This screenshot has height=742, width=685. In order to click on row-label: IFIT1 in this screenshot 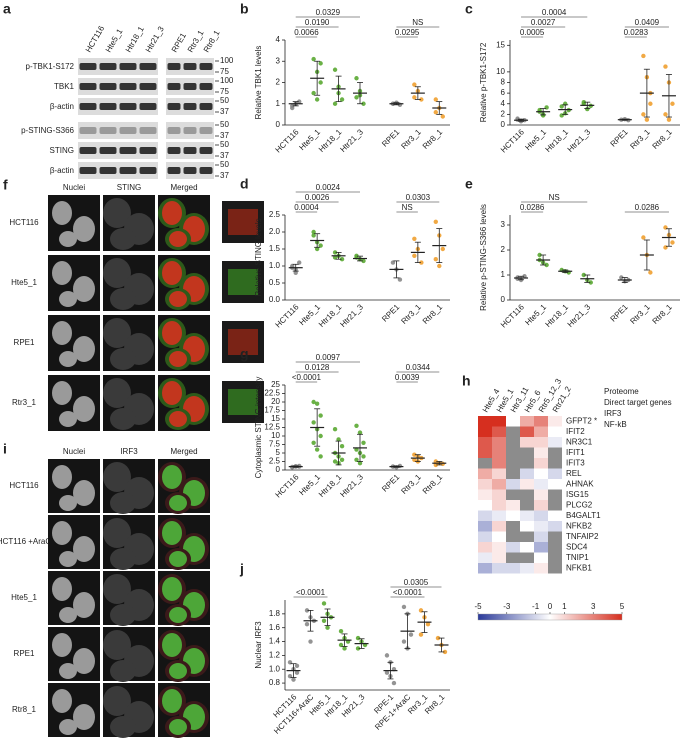, I will do `click(575, 452)`.